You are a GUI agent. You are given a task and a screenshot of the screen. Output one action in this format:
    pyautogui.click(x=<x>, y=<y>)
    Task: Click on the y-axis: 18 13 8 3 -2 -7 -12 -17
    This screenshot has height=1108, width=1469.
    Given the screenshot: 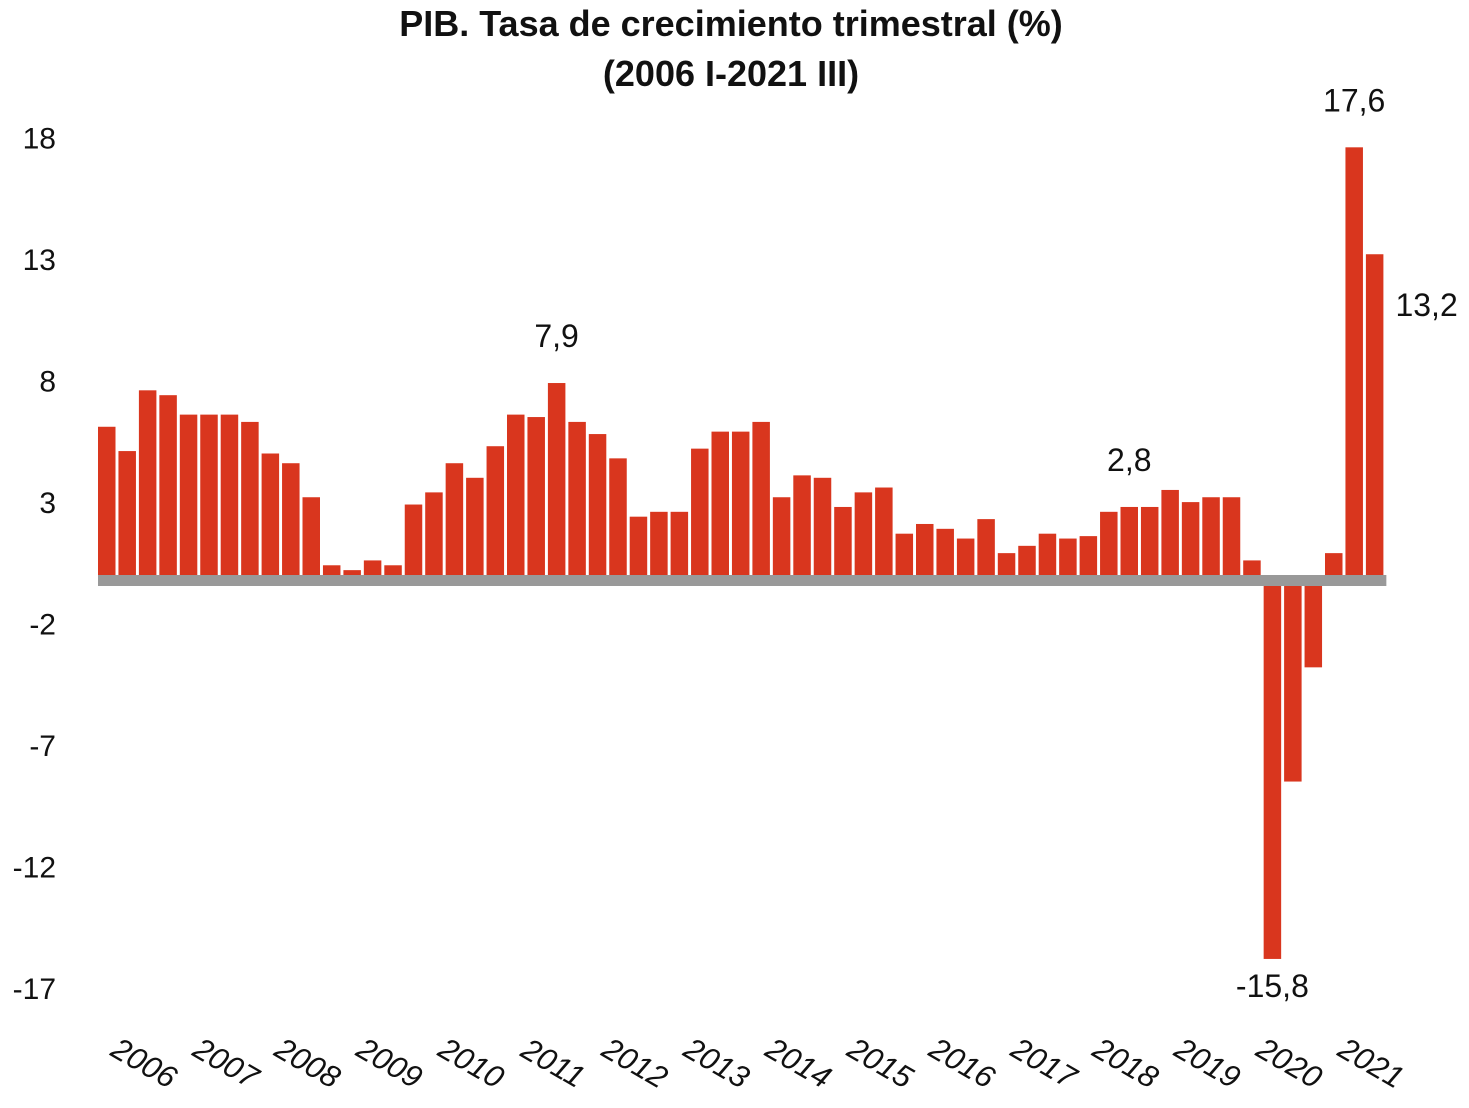 What is the action you would take?
    pyautogui.click(x=34, y=564)
    